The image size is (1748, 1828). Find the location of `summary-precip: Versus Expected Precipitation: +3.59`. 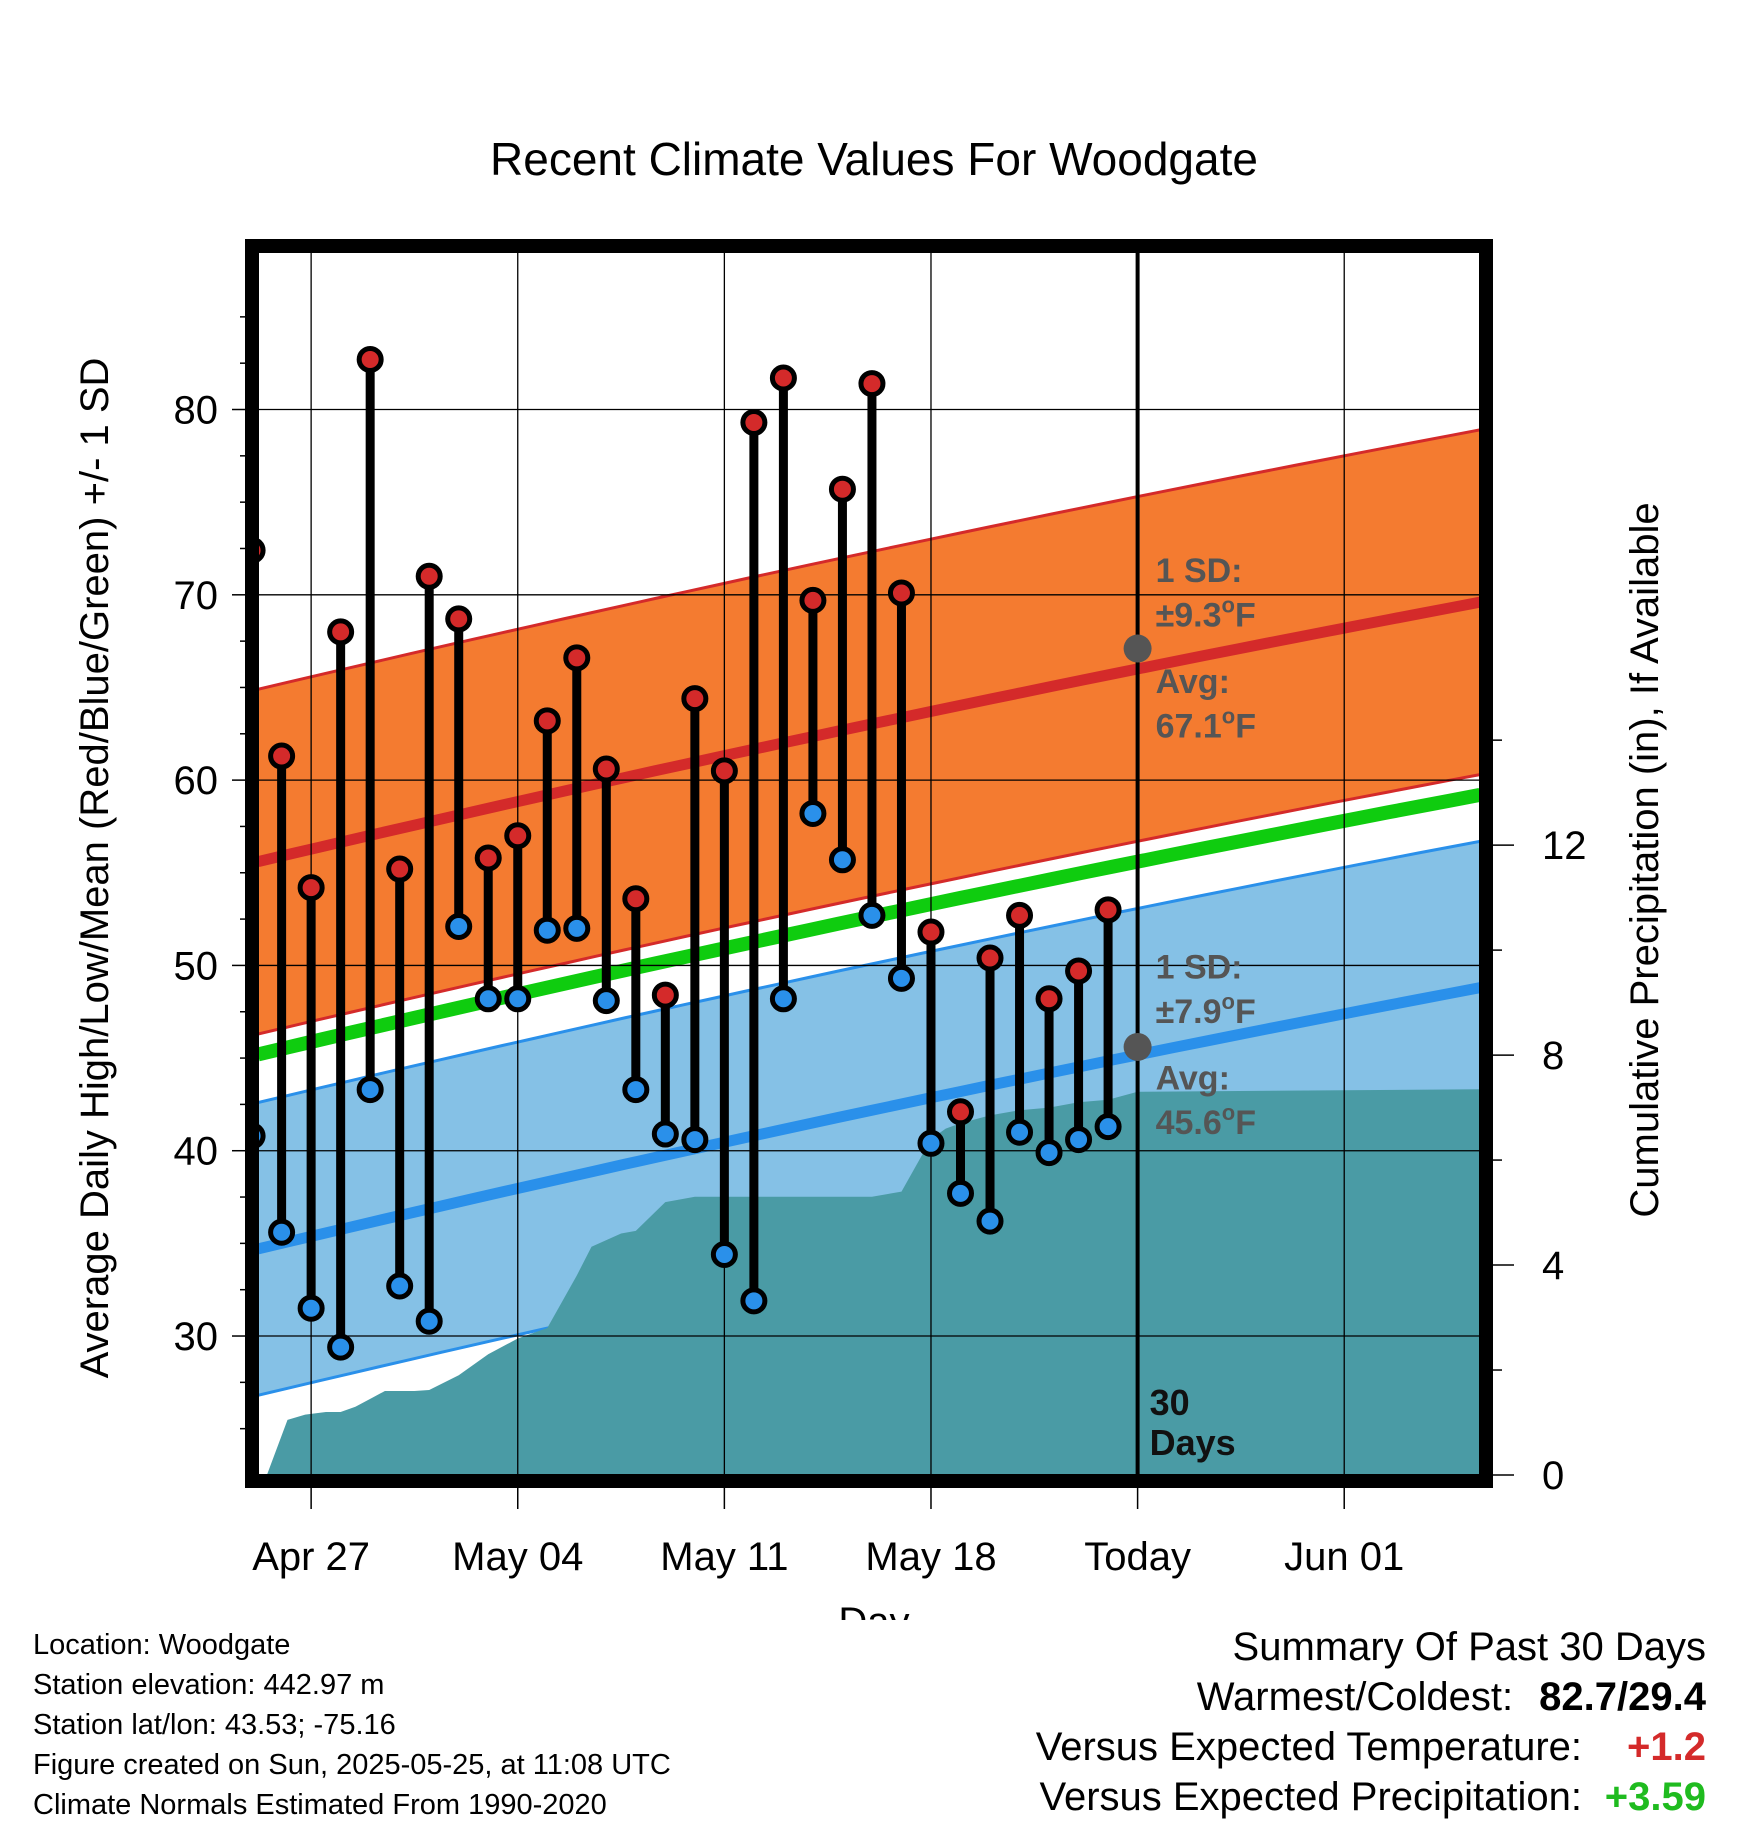

summary-precip: Versus Expected Precipitation: +3.59 is located at coordinates (1371, 1797).